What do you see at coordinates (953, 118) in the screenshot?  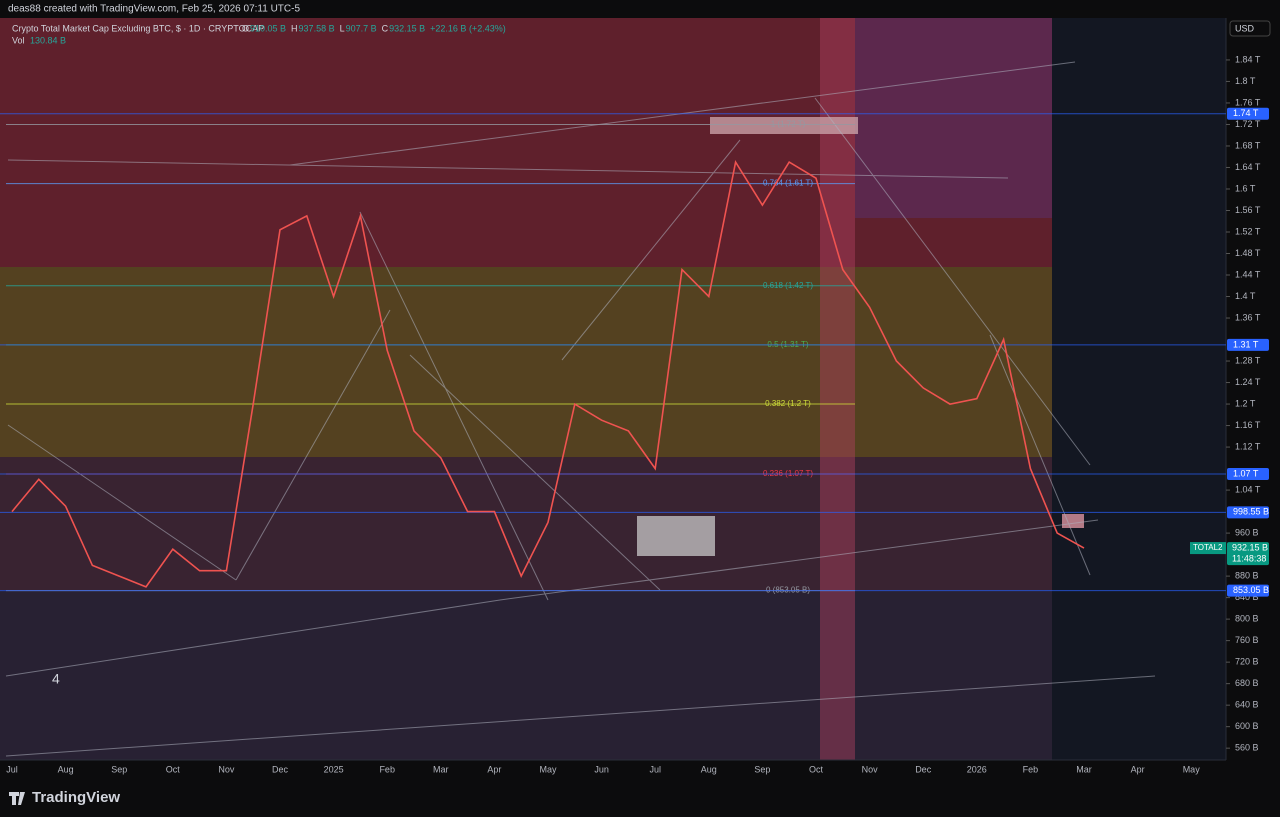 I see `zone-purple` at bounding box center [953, 118].